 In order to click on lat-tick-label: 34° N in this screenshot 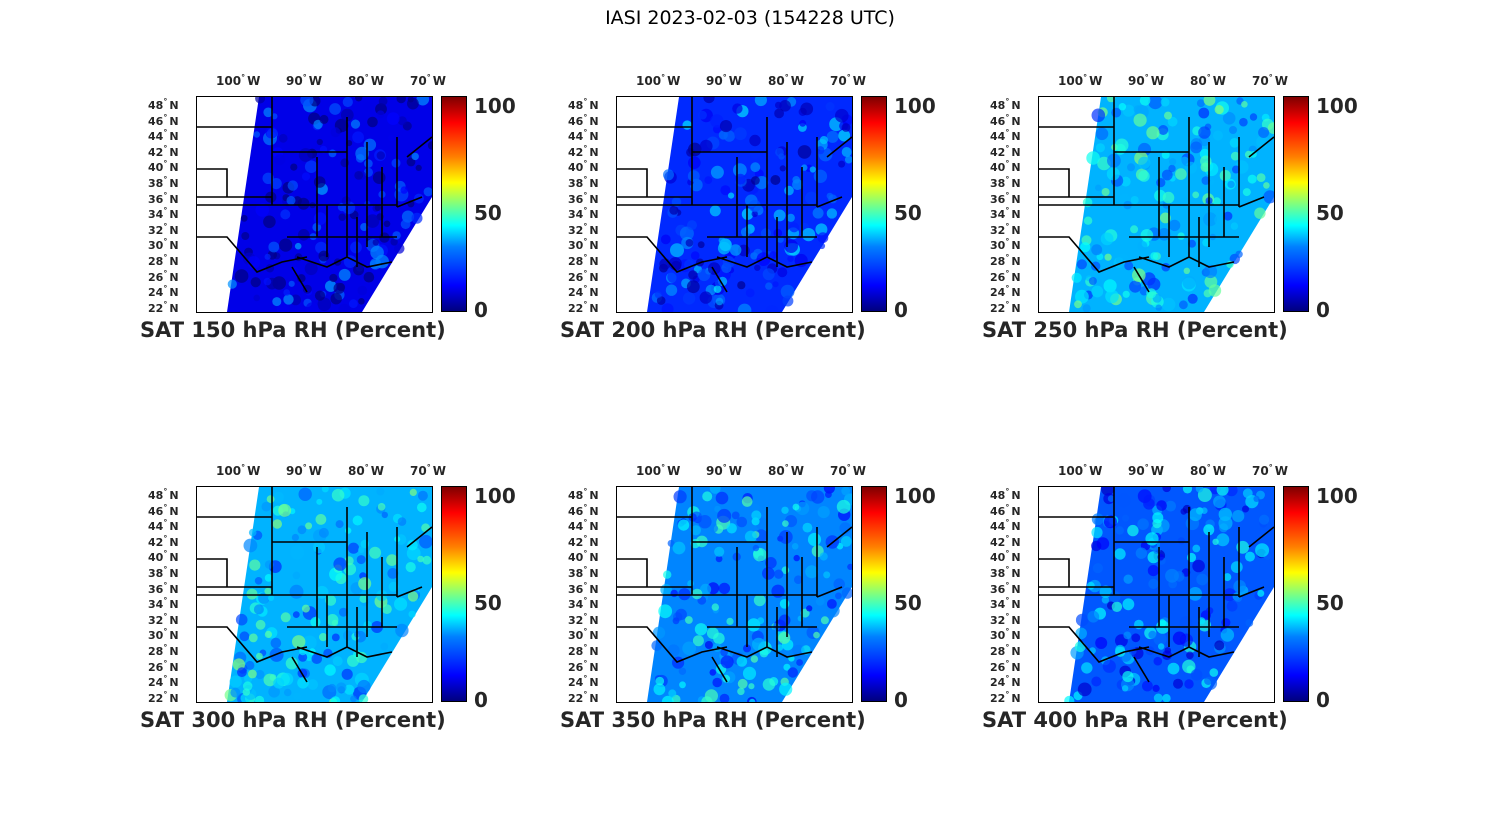, I will do `click(163, 214)`.